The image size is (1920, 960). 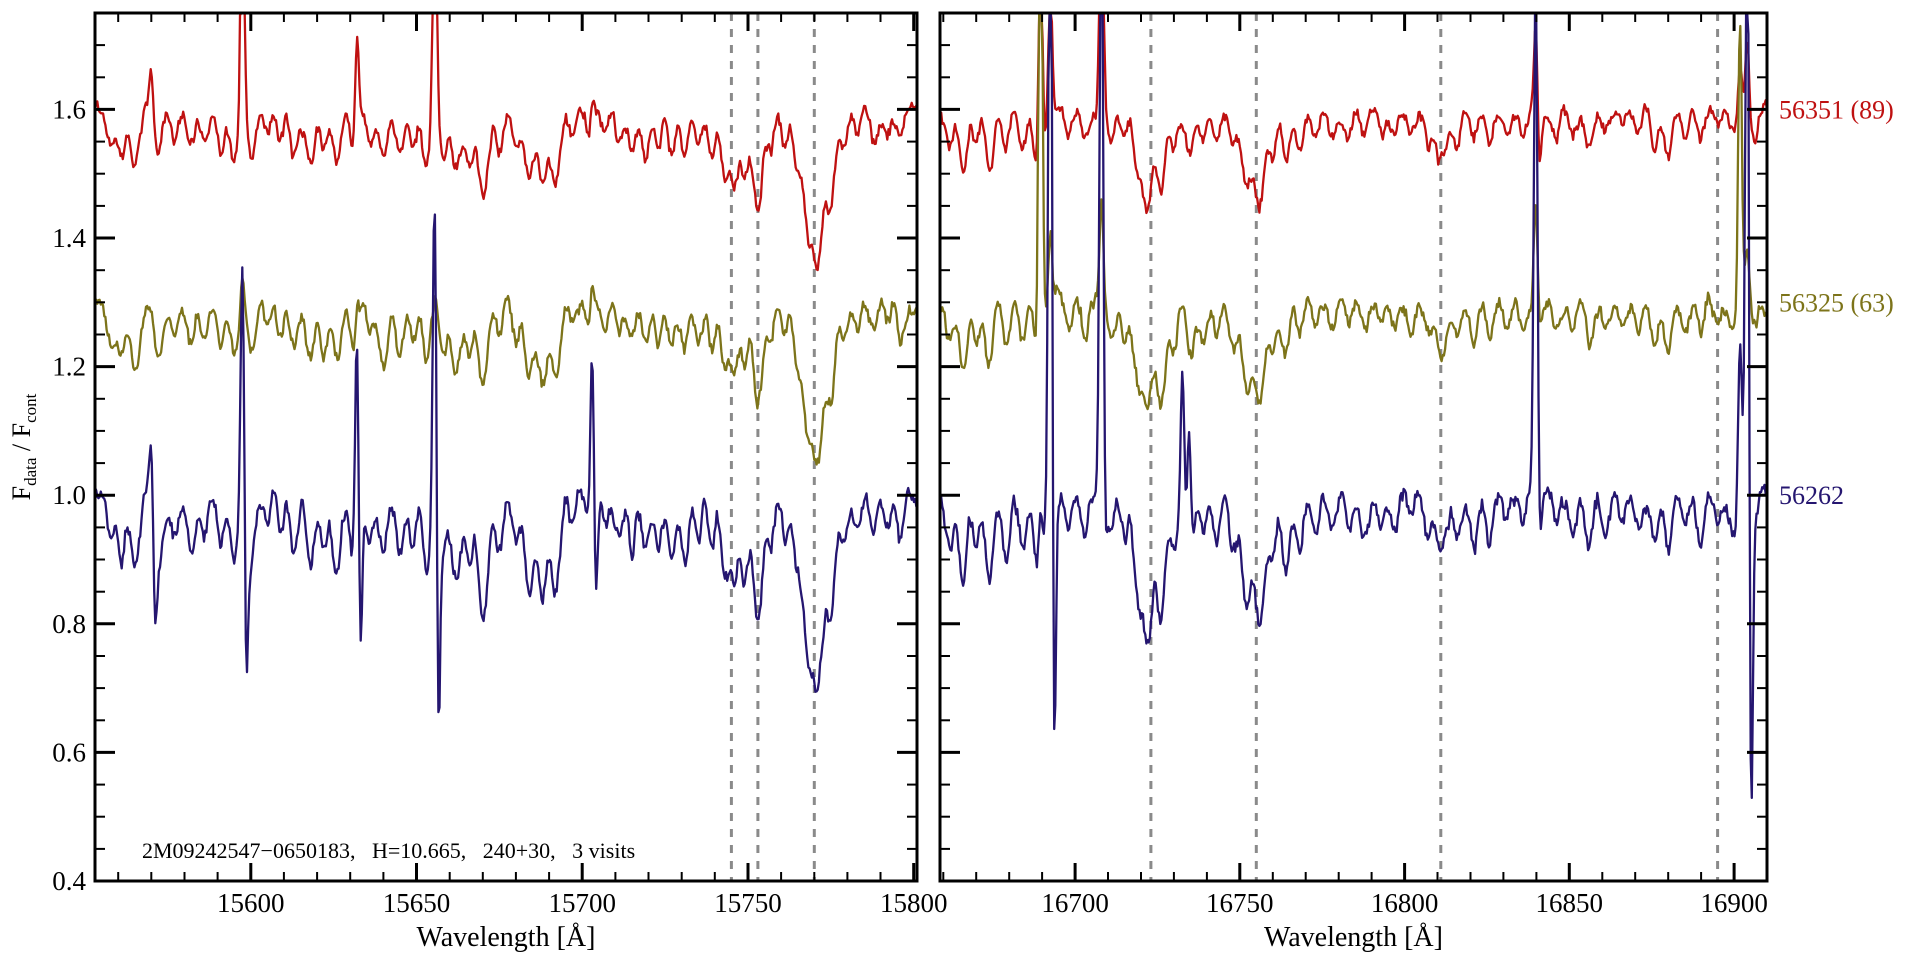 What do you see at coordinates (1570, 903) in the screenshot?
I see `x-tick-label: 16850` at bounding box center [1570, 903].